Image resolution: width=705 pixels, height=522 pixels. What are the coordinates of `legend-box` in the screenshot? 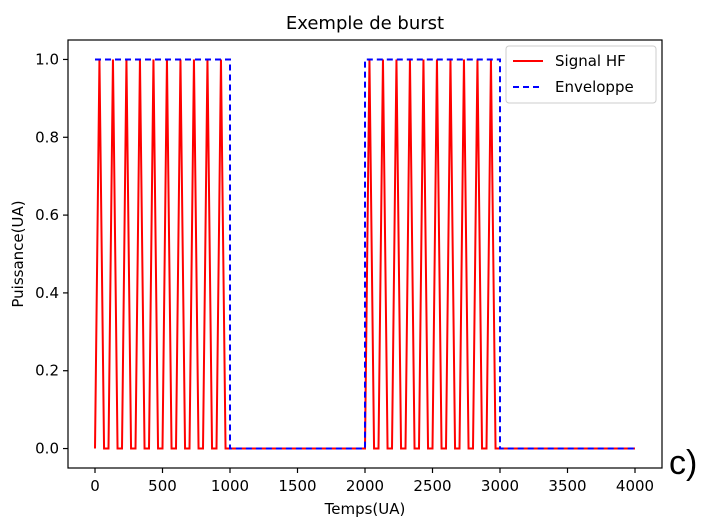 It's located at (581, 74).